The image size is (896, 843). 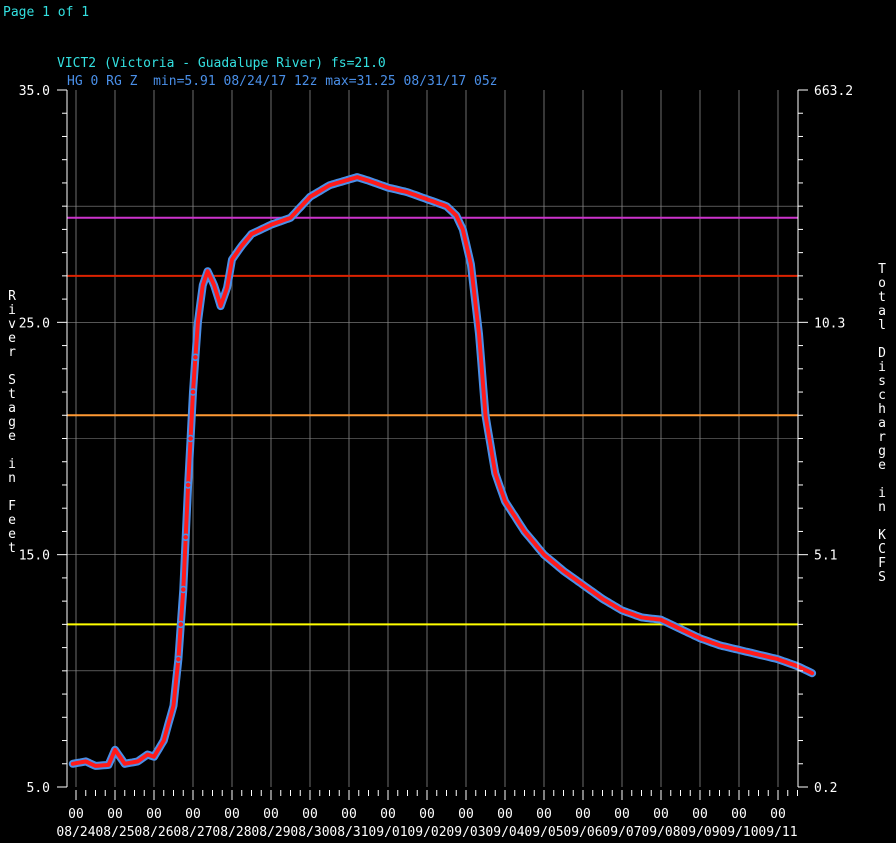 I want to click on x-date-label: 08/28, so click(x=231, y=832).